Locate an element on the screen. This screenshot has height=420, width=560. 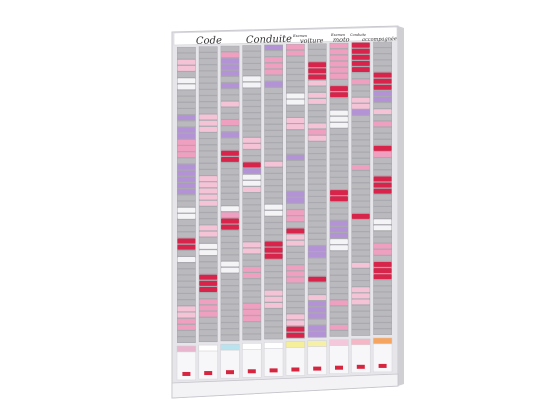
slot-column is located at coordinates (273, 192).